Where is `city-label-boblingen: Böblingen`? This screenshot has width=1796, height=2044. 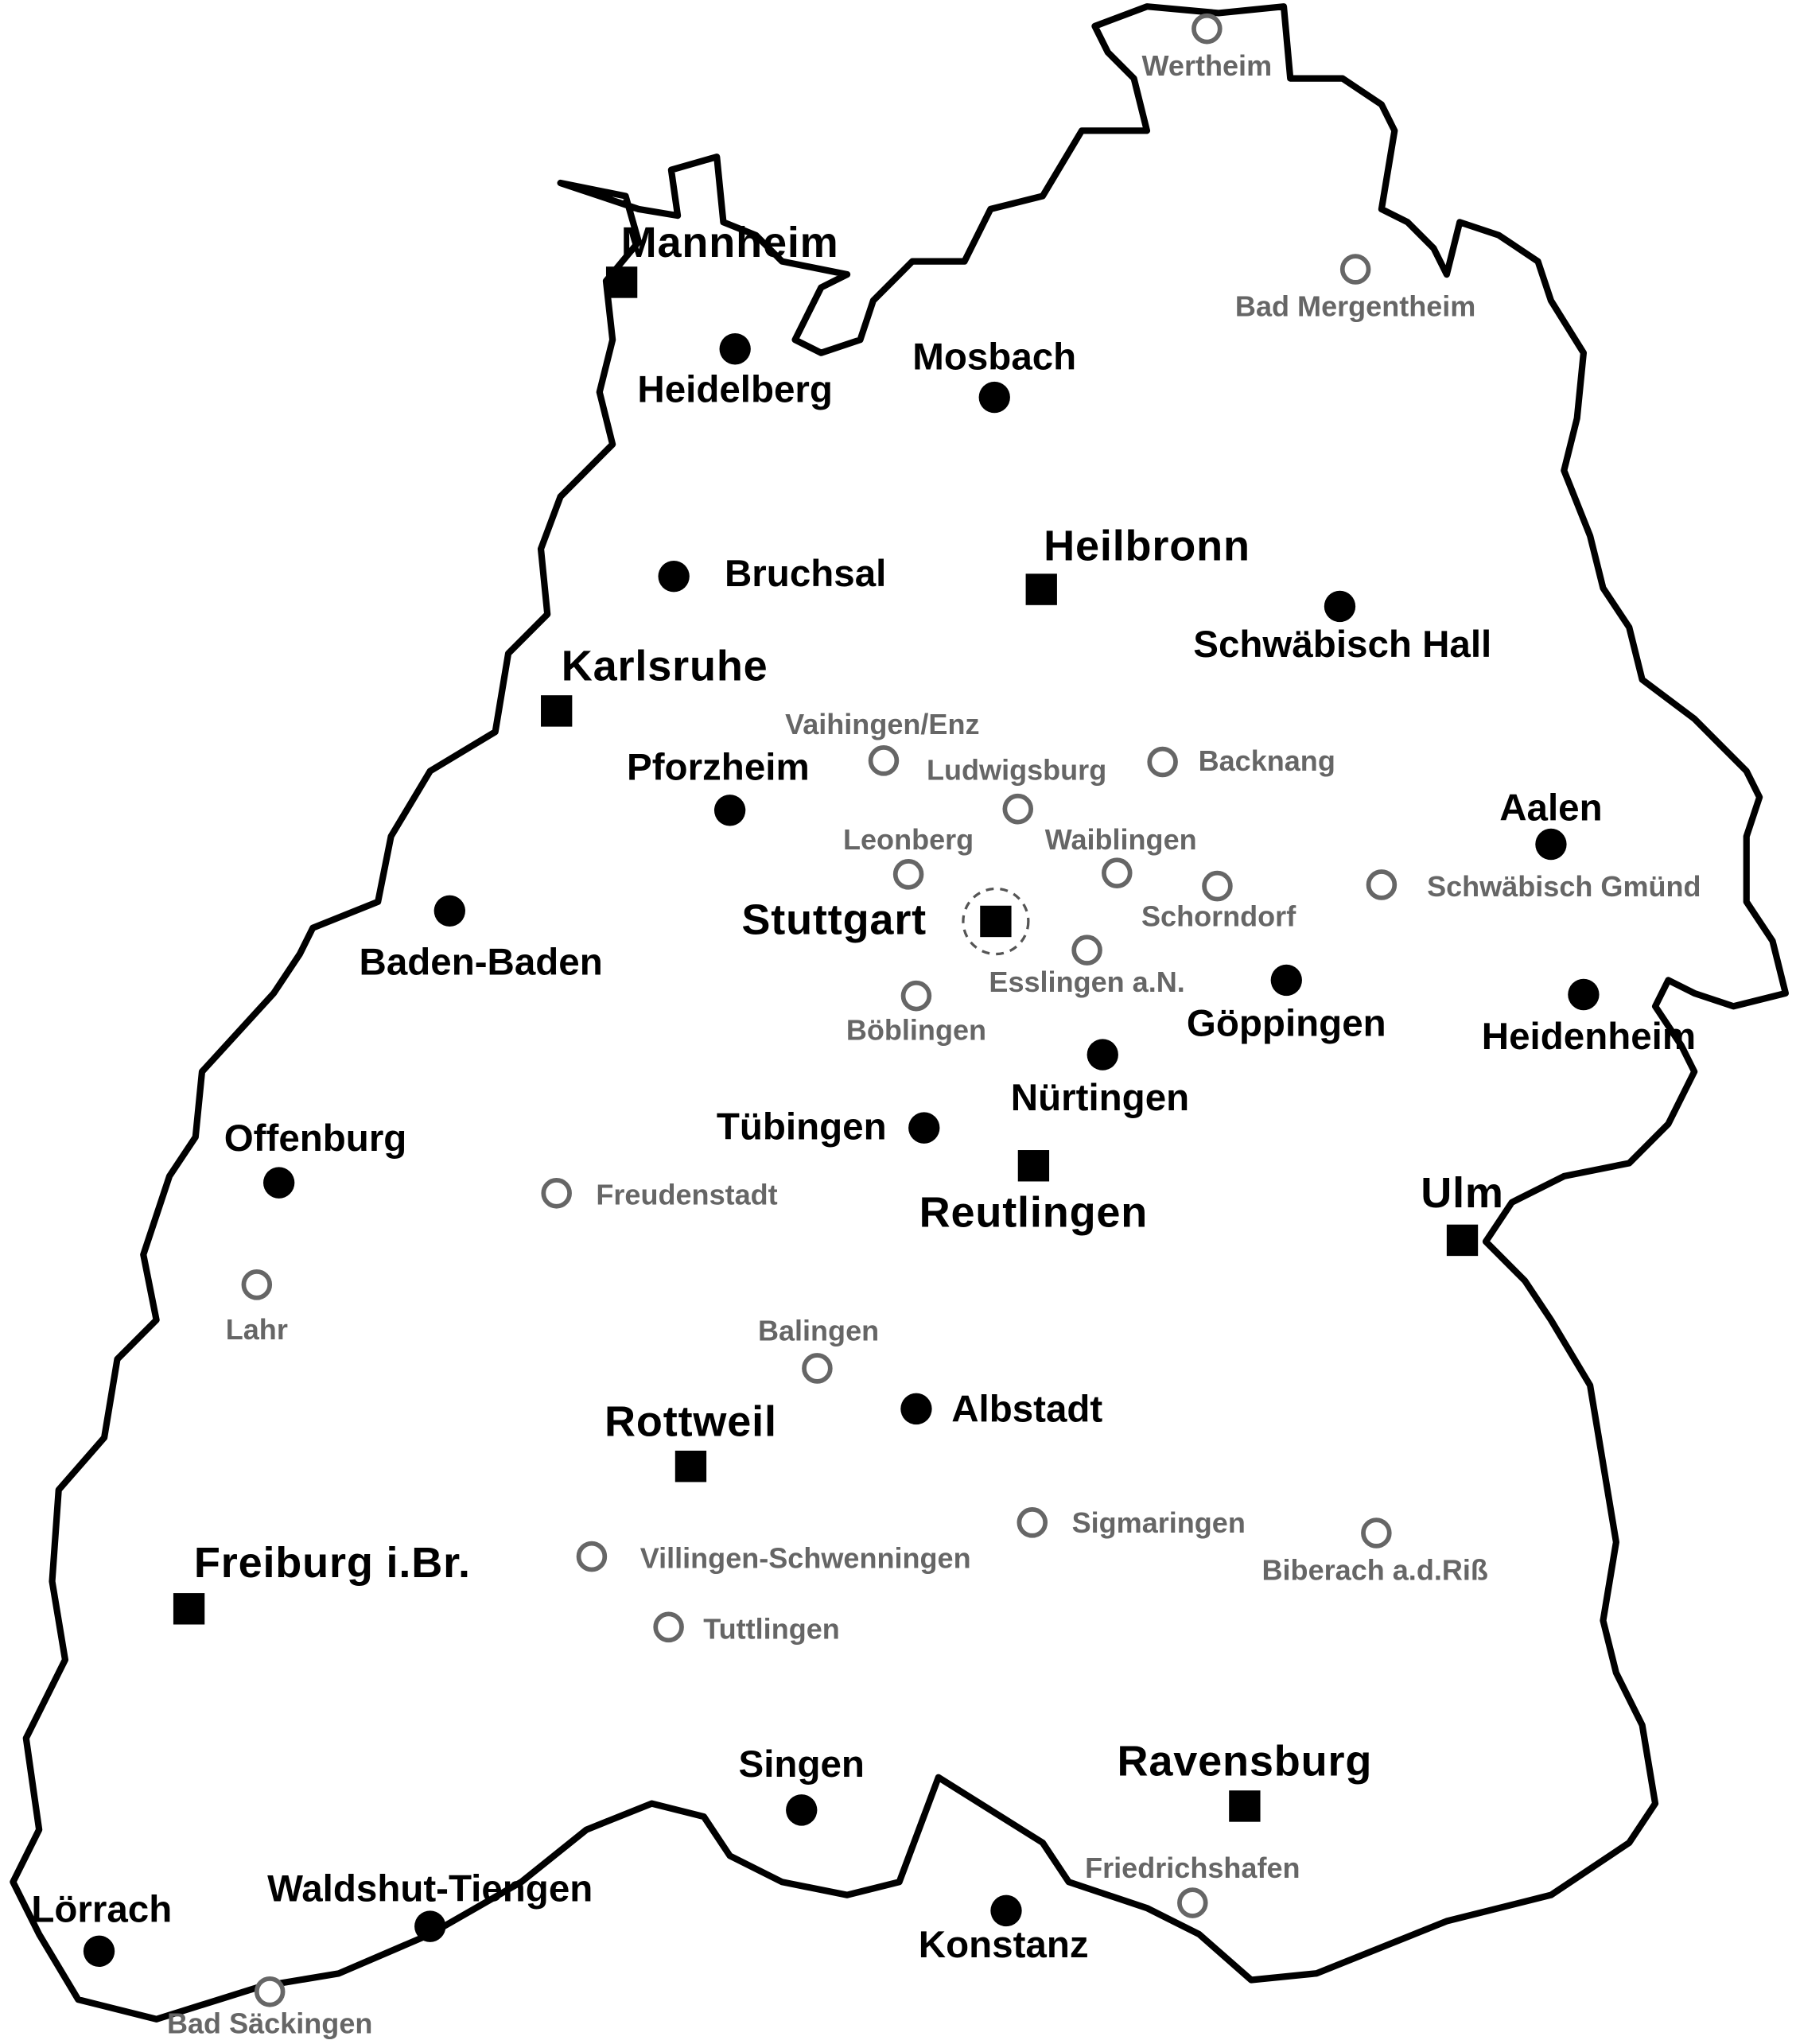
city-label-boblingen: Böblingen is located at coordinates (916, 1030).